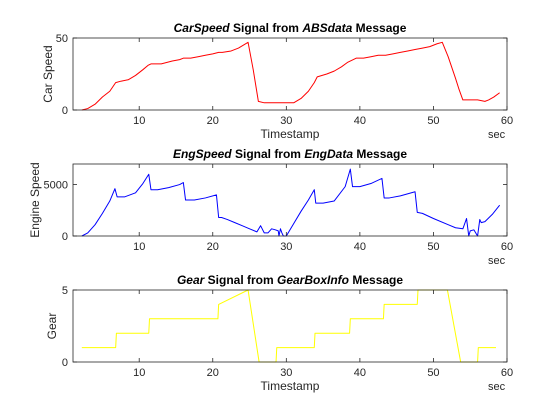 The width and height of the screenshot is (560, 420). I want to click on y-axis-label: Car Speed, so click(48, 73).